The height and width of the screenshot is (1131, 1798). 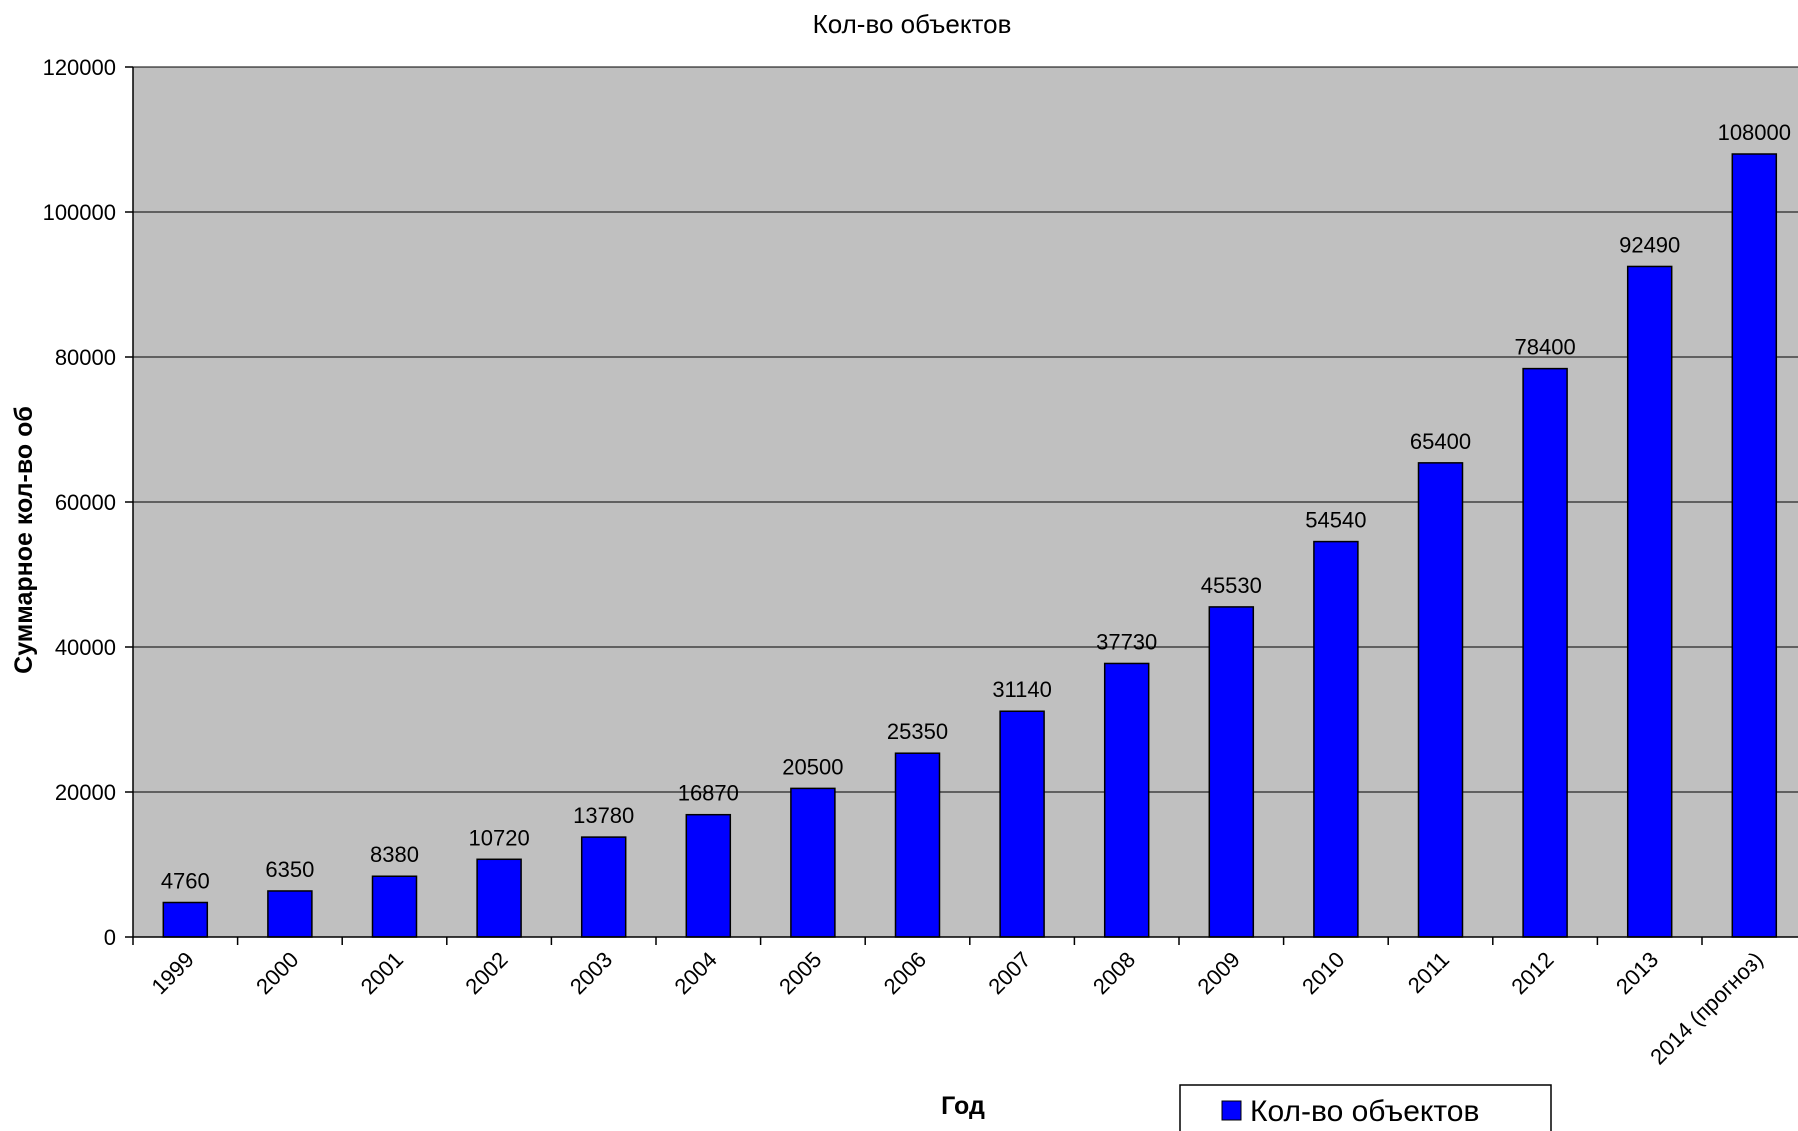 I want to click on bar-2000, so click(x=290, y=914).